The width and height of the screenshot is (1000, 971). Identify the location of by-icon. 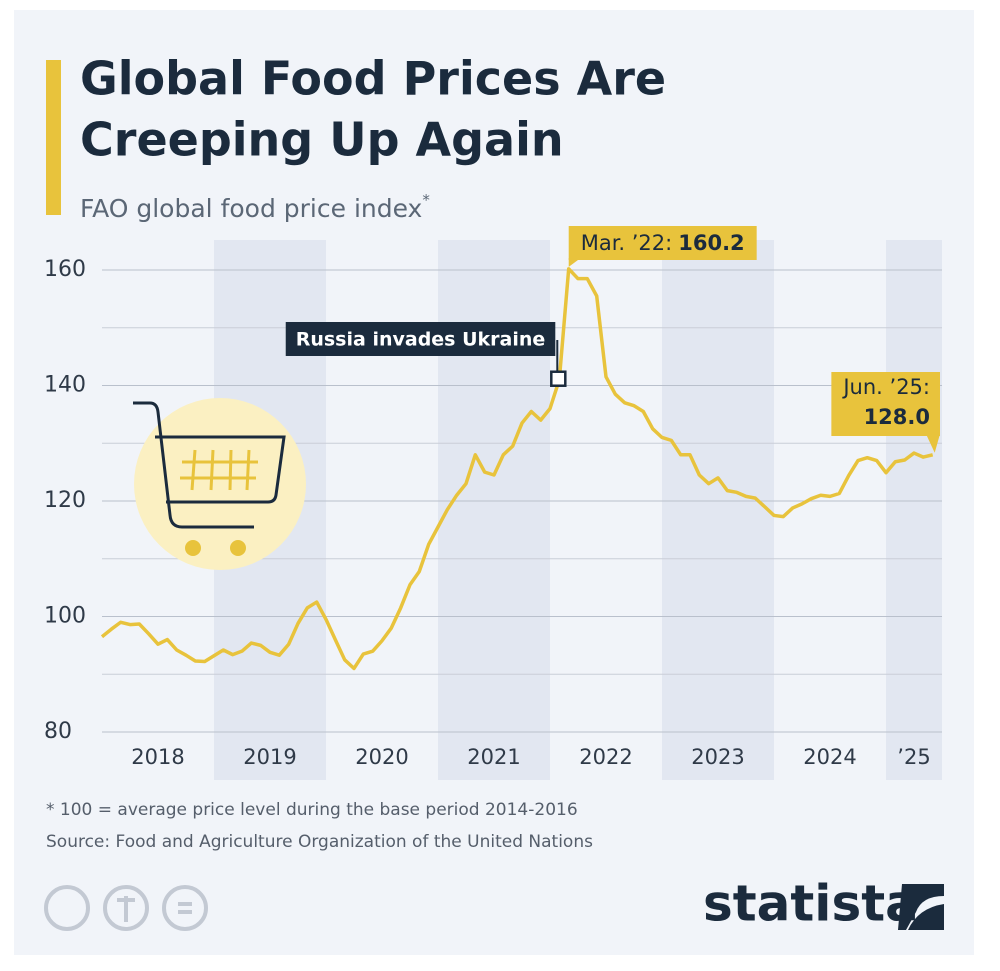
(126, 908).